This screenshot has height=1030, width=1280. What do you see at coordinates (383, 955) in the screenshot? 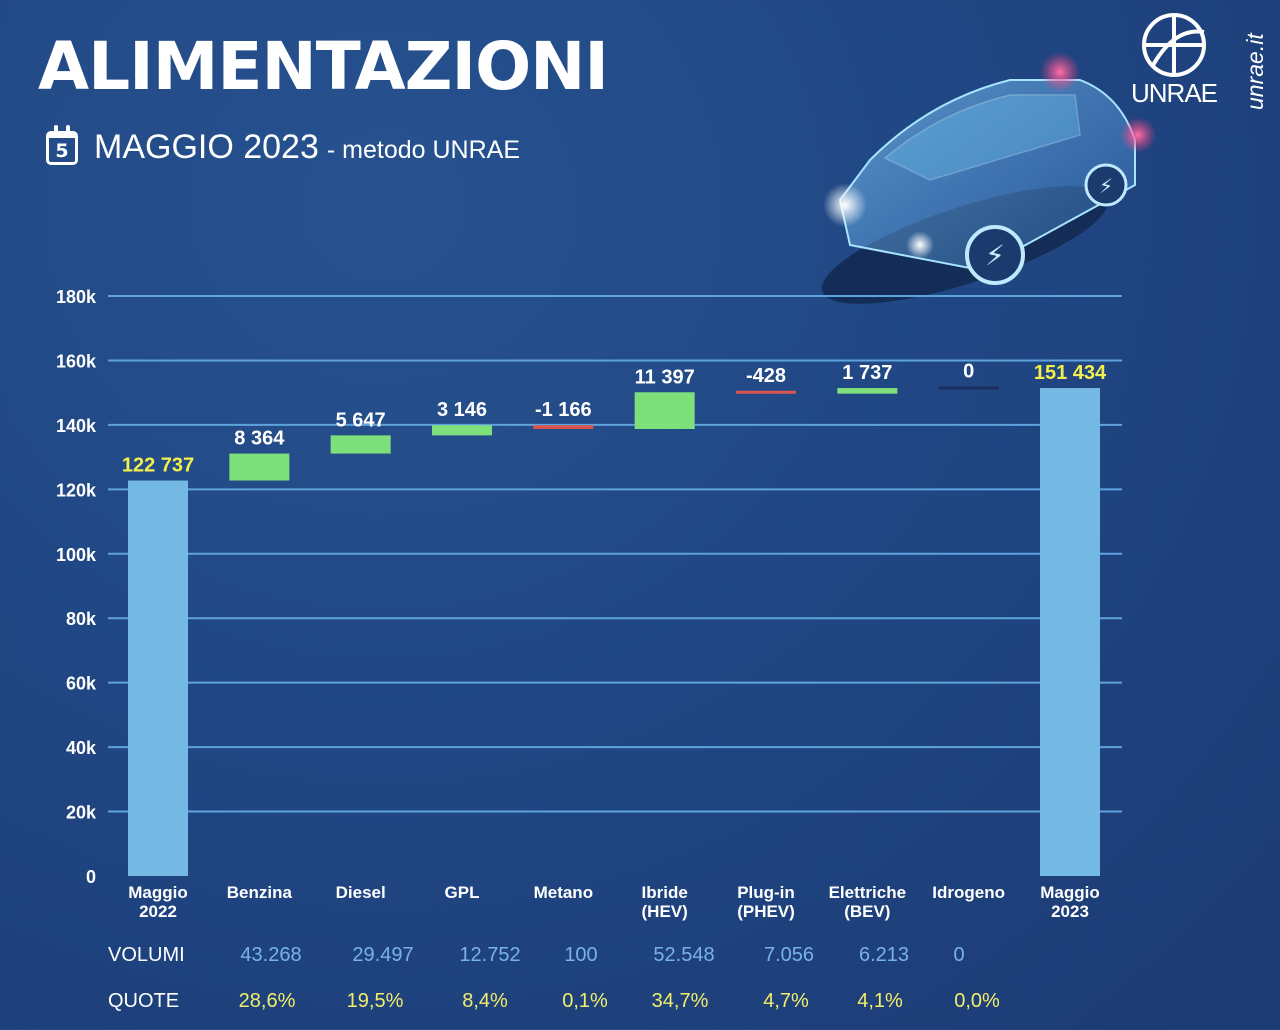
I see `volumi-diesel: 29.497` at bounding box center [383, 955].